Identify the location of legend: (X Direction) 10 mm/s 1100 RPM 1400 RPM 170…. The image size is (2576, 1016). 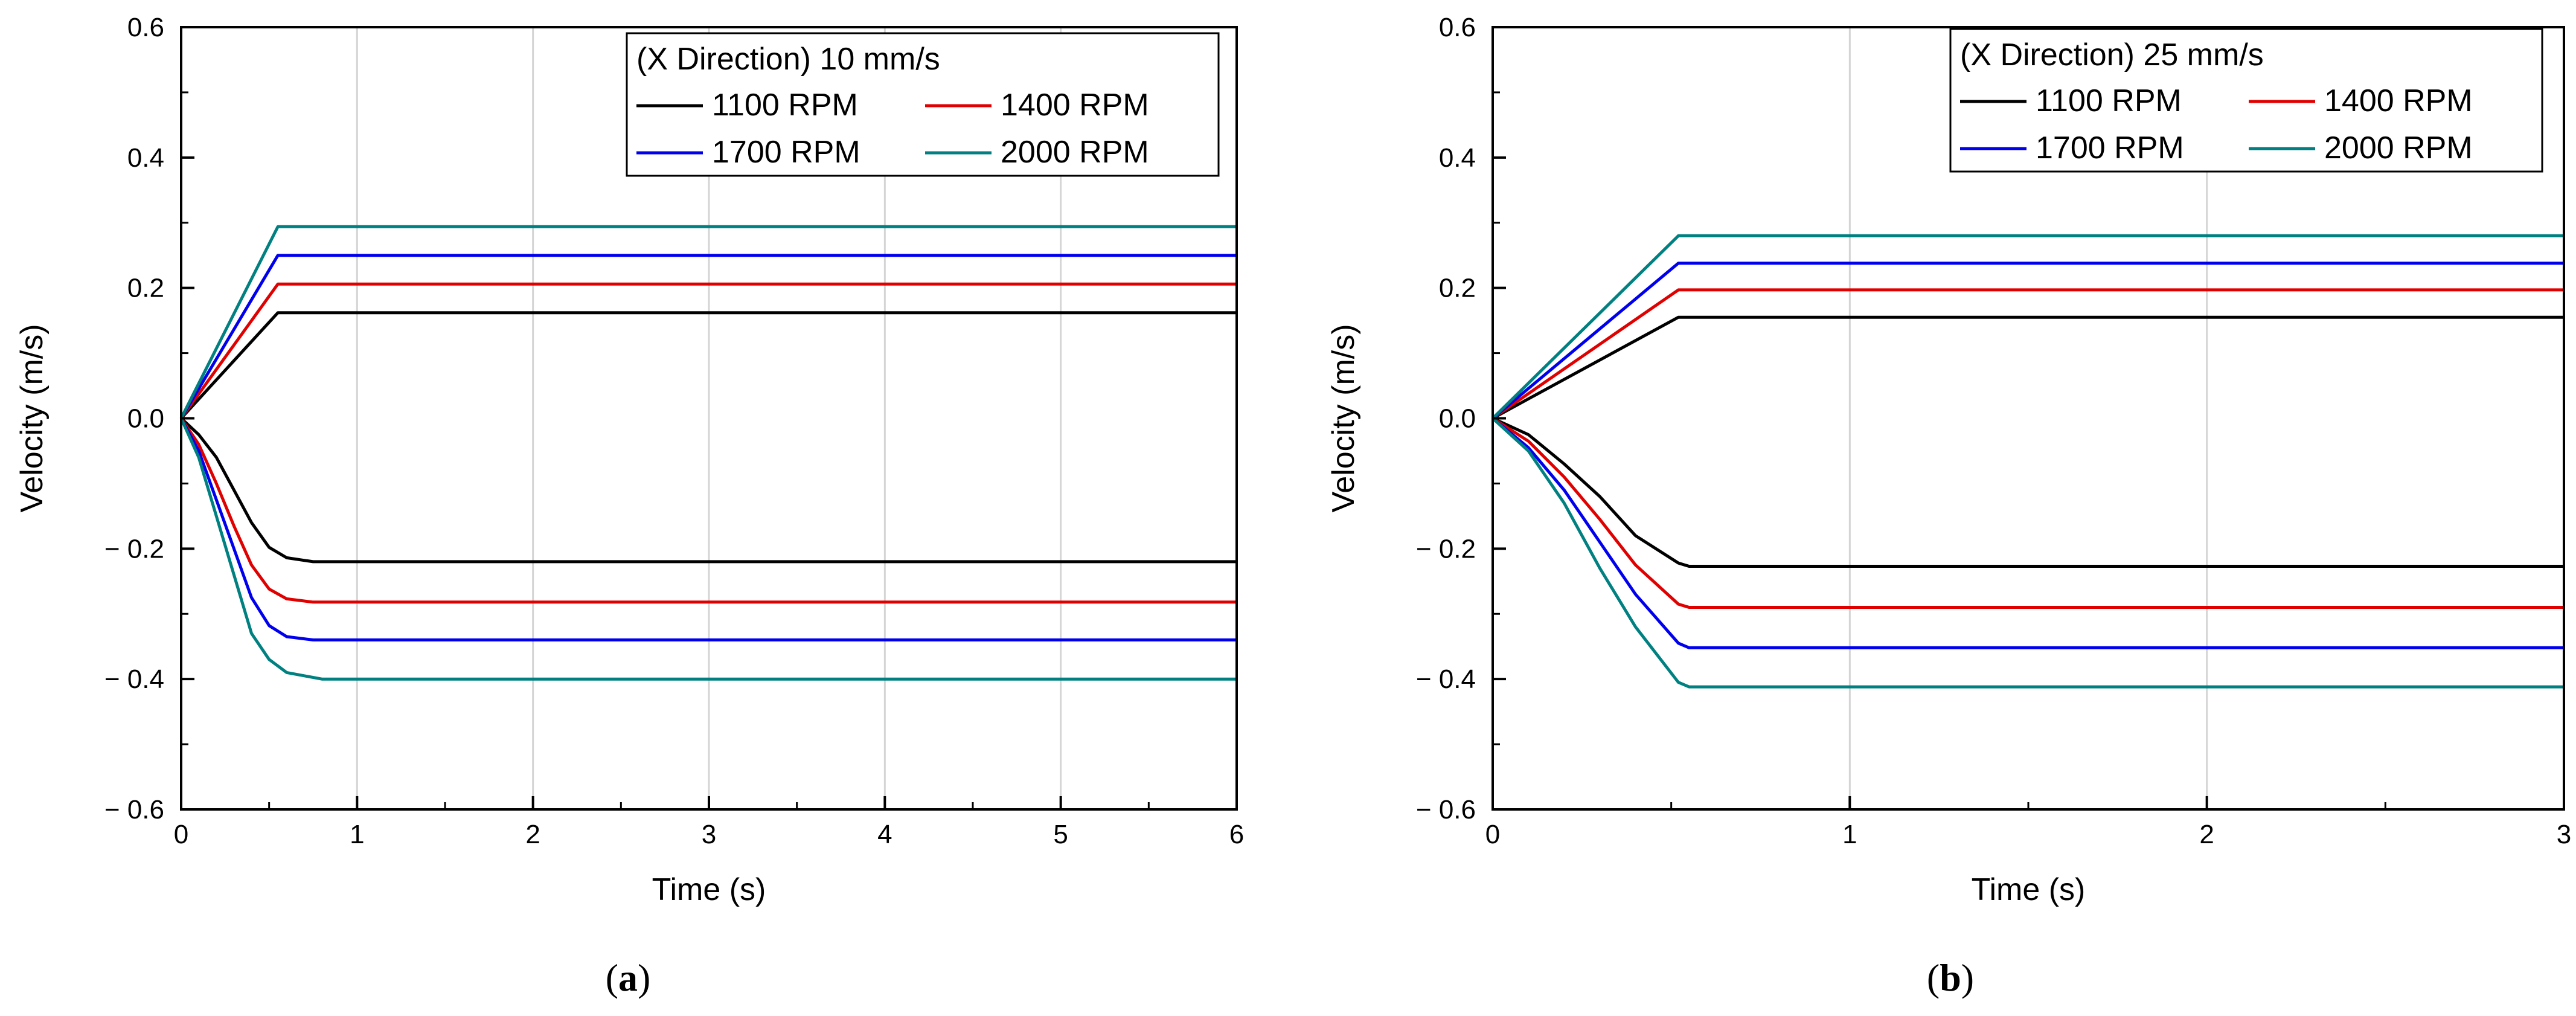
(923, 104).